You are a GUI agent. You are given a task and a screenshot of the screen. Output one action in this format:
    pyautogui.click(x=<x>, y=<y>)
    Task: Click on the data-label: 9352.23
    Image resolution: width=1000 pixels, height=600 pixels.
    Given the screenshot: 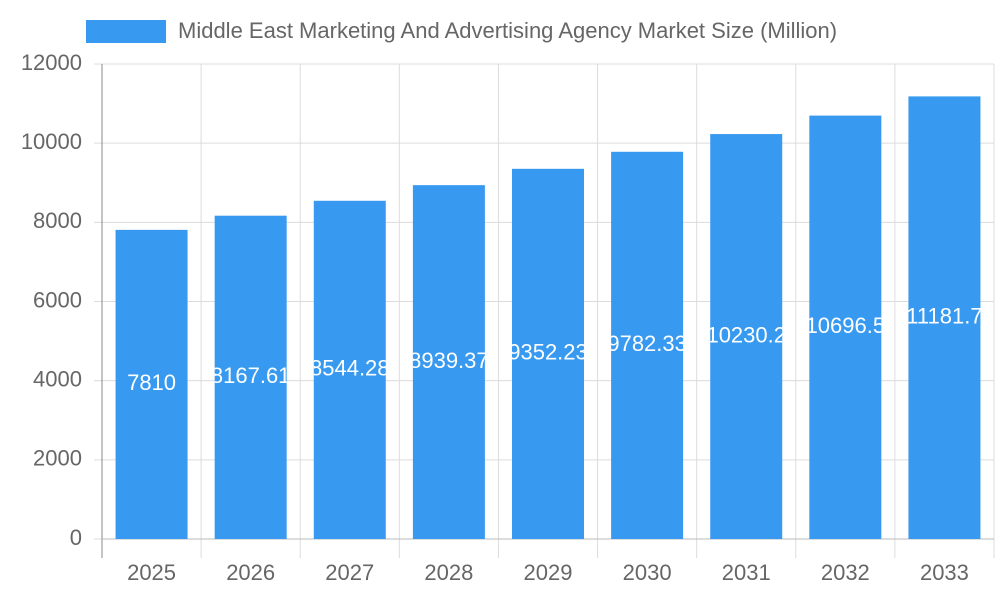 What is the action you would take?
    pyautogui.click(x=548, y=352)
    